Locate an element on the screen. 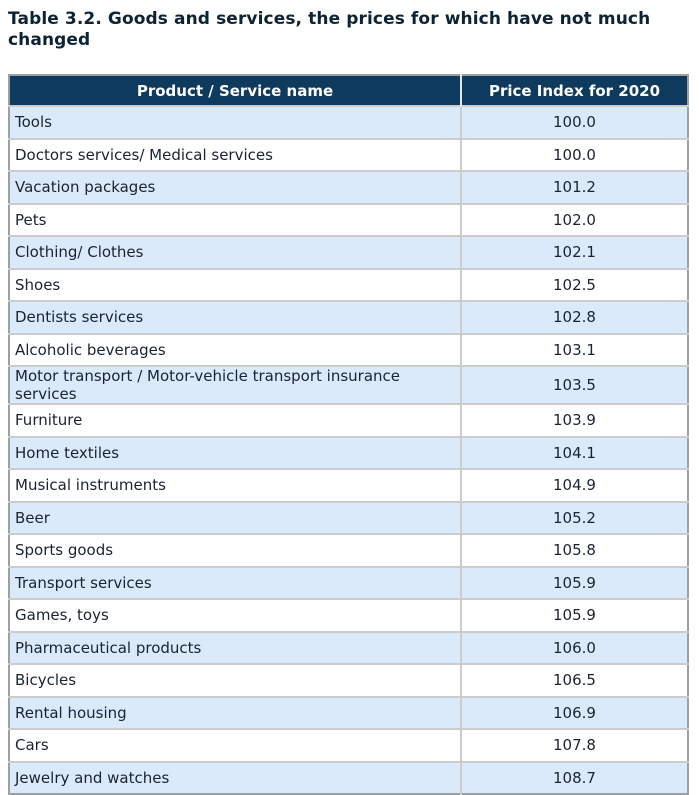 This screenshot has height=795, width=699. table-row: Furniture 103.9 is located at coordinates (348, 420).